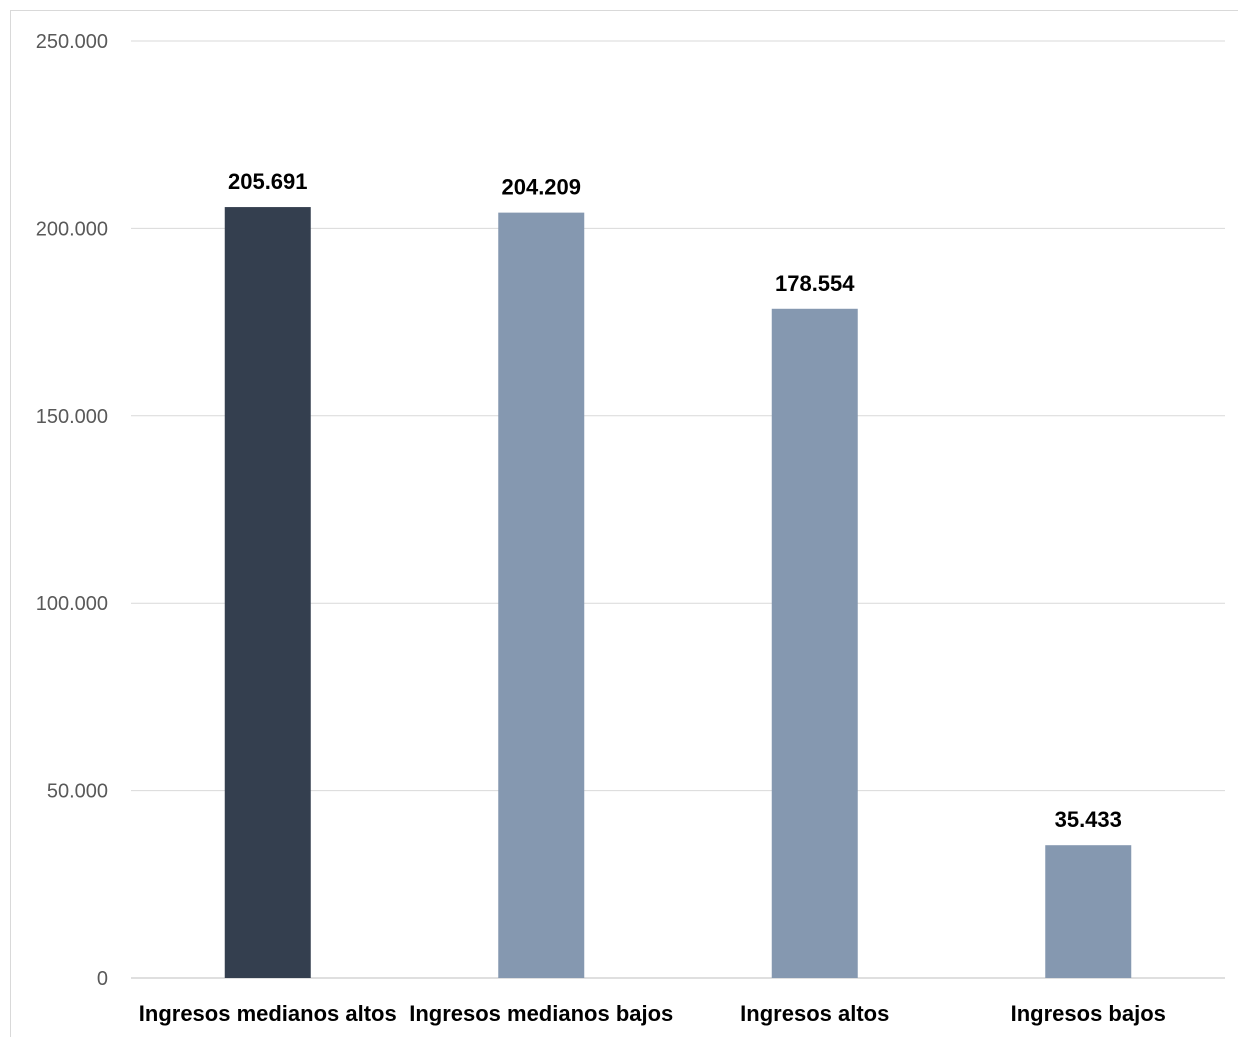  What do you see at coordinates (72, 417) in the screenshot?
I see `y-tick-label: 150.000` at bounding box center [72, 417].